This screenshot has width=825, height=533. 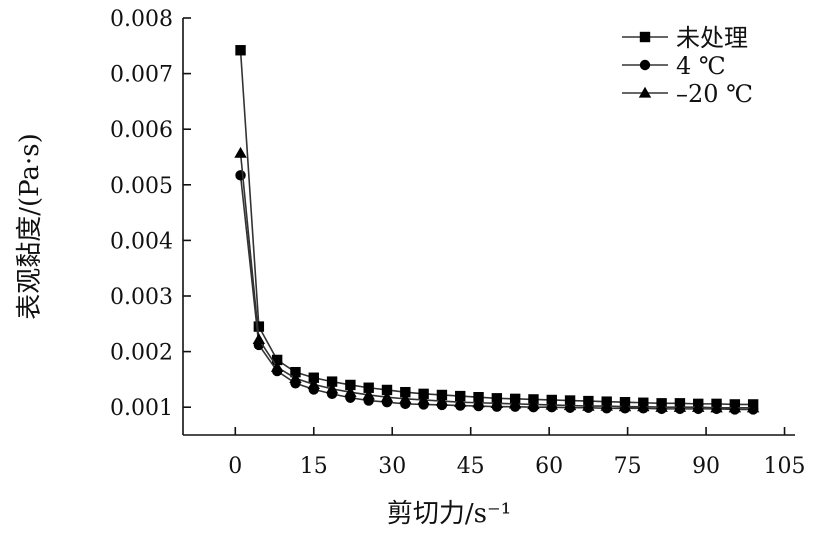 What do you see at coordinates (517, 453) in the screenshot?
I see `x-ticks: 0 15 30 45 60 75 90 105` at bounding box center [517, 453].